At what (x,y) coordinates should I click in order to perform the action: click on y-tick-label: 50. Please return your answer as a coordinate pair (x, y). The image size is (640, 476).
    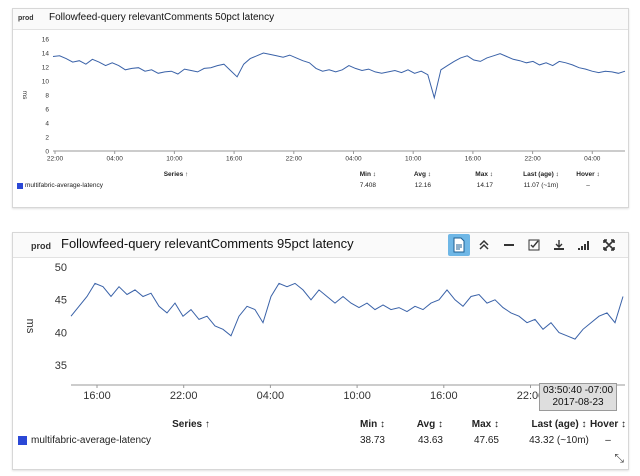
    Looking at the image, I should click on (61, 268).